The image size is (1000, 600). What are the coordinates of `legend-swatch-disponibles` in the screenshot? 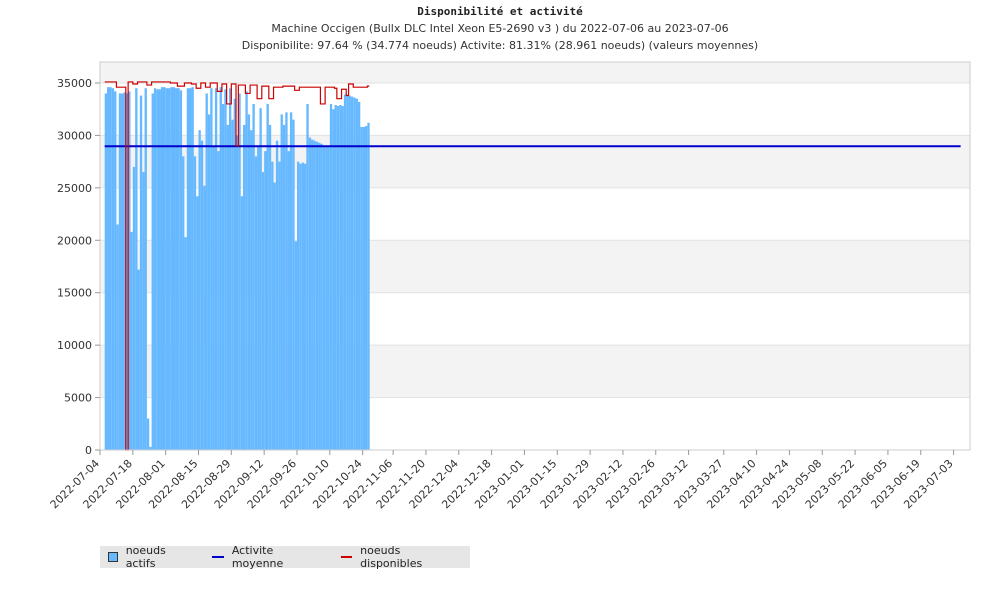 It's located at (346, 557).